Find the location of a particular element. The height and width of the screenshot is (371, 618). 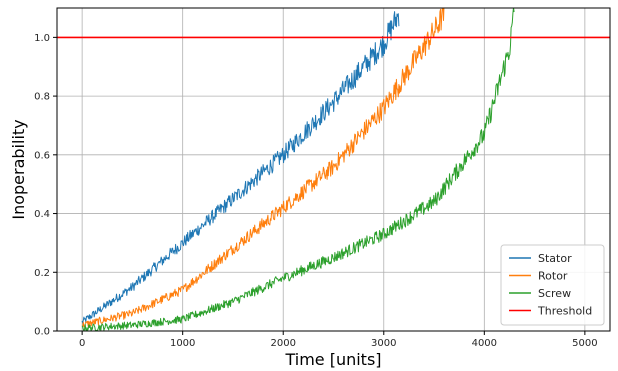

y-tick-label: 0.2 is located at coordinates (42, 273).